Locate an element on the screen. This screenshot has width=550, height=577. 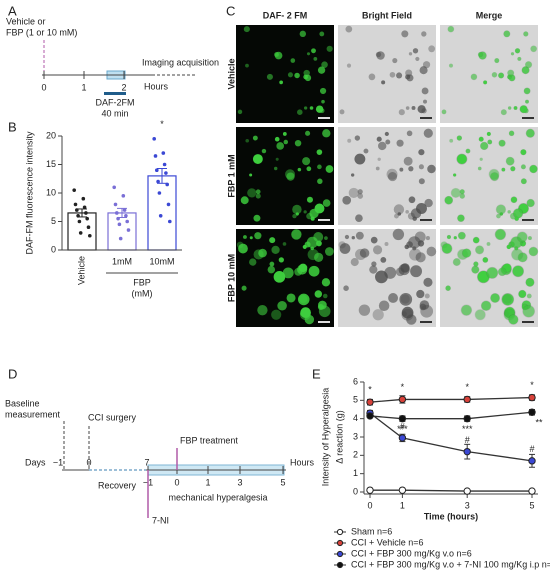
y-tick-label: 3 is located at coordinates (355, 436).